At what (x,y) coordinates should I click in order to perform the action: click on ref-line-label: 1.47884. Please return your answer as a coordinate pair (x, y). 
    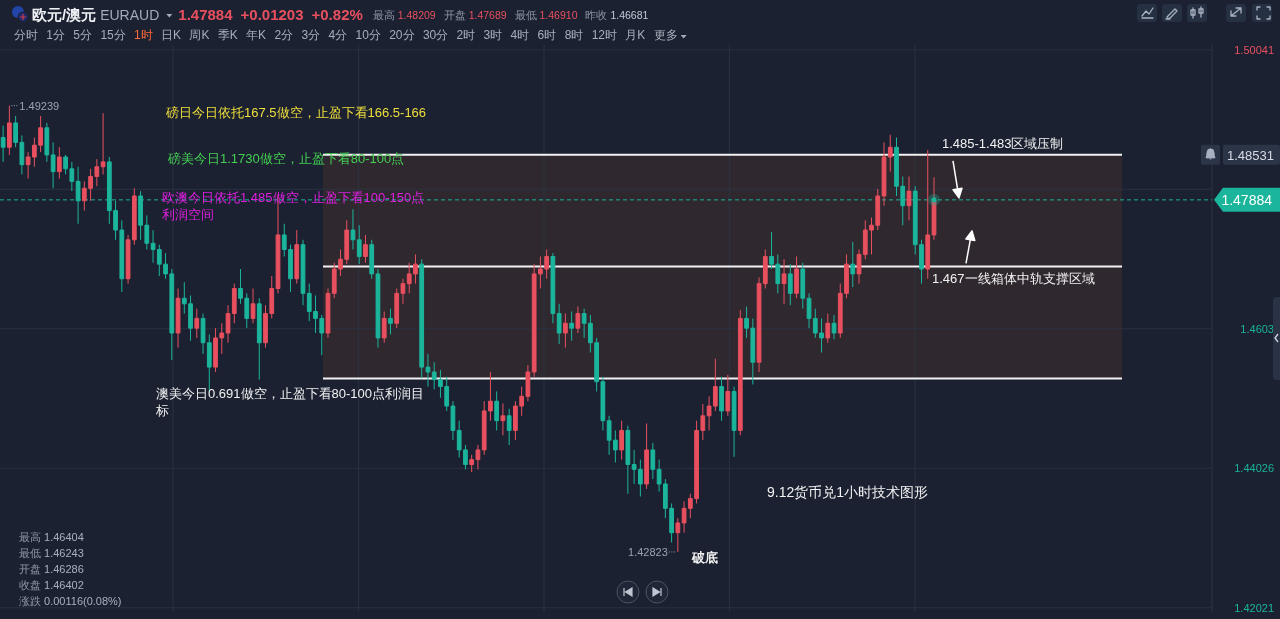
    Looking at the image, I should click on (1247, 199).